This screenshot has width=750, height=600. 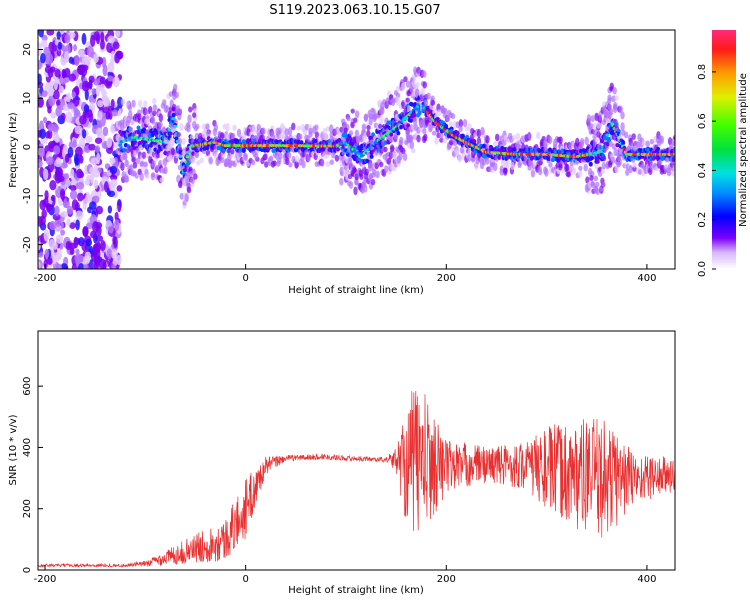 I want to click on bottom-x-axis: -200 0 200 400, so click(x=345, y=575).